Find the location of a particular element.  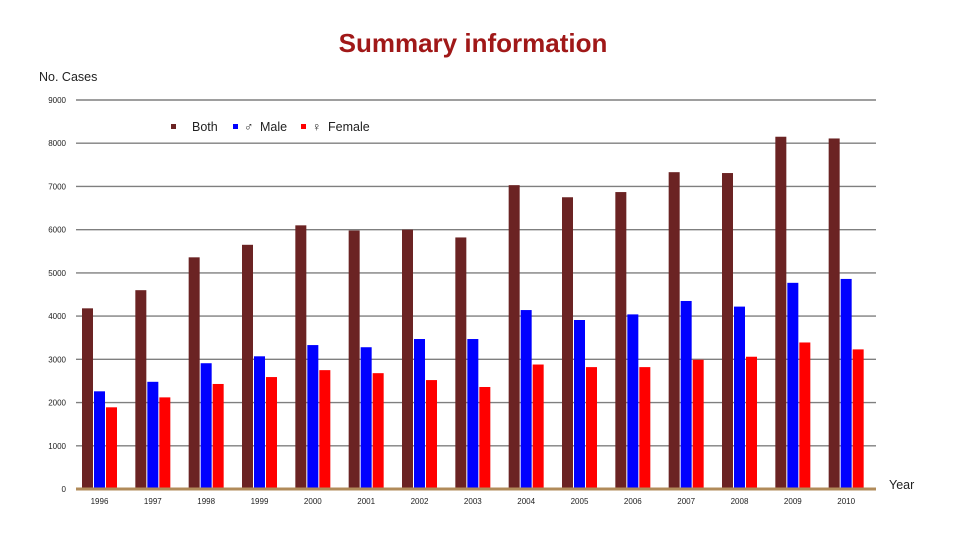

x-tick-label: 2010 is located at coordinates (846, 501).